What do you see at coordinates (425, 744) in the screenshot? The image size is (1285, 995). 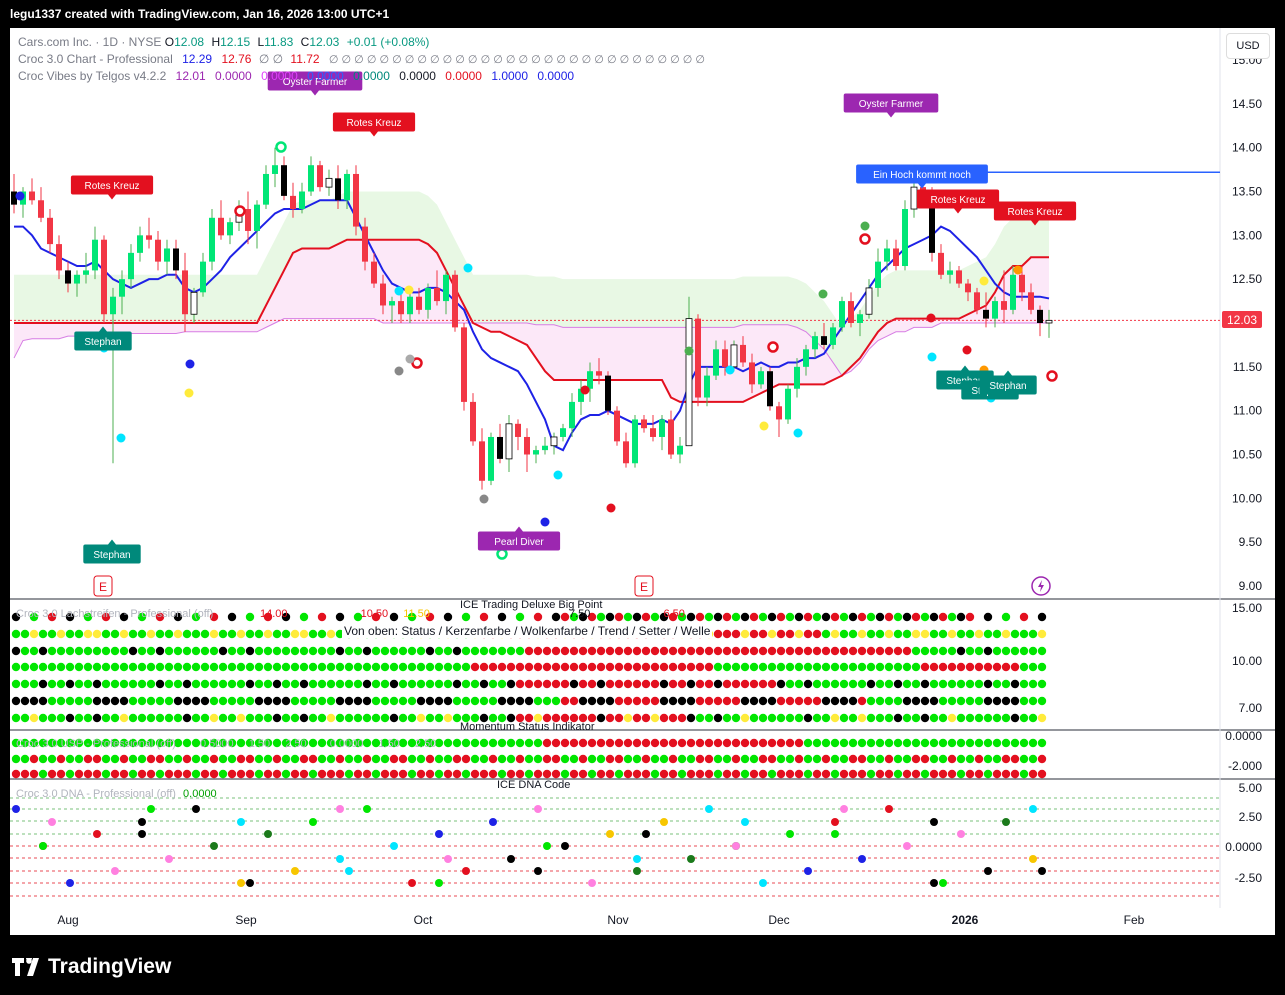 I see `pane2-value: 2.50` at bounding box center [425, 744].